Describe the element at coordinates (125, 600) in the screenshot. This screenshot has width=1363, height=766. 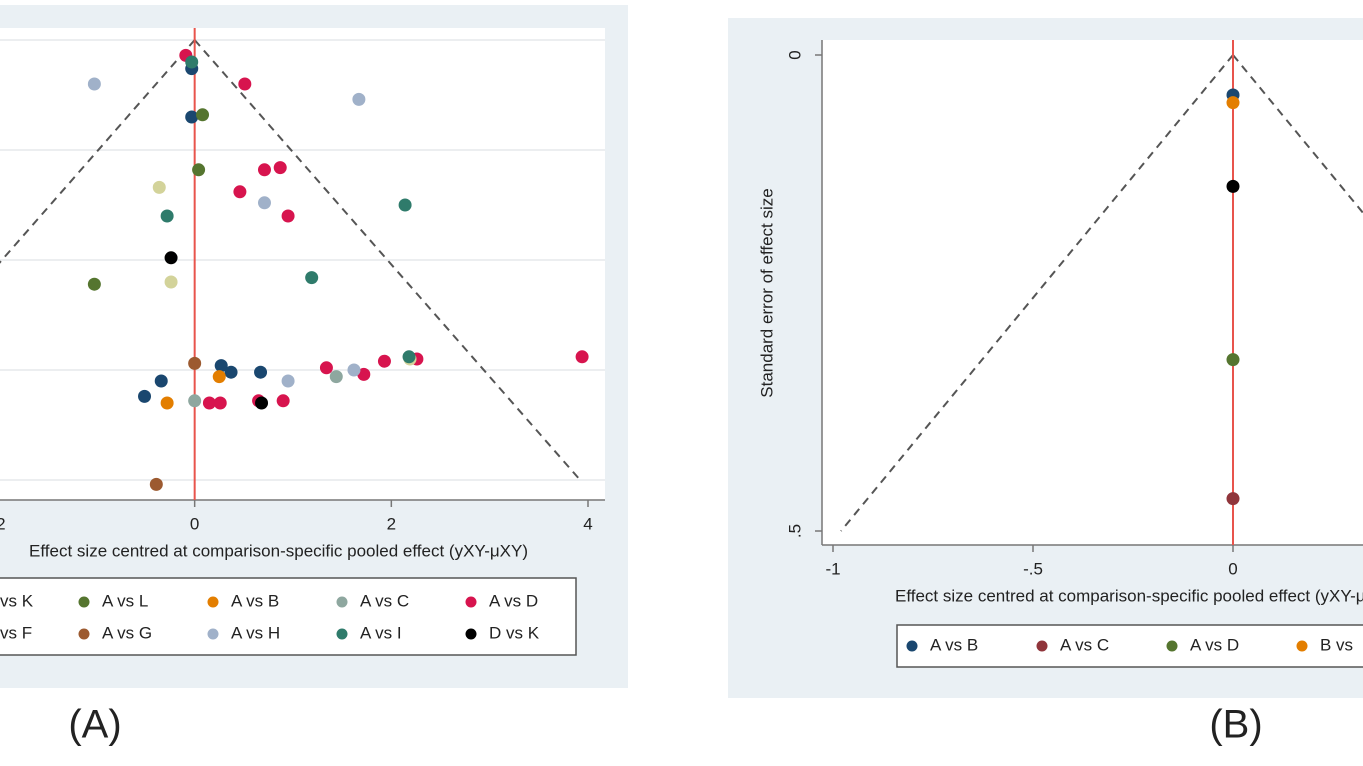
I see `legend-label: A vs L` at that location.